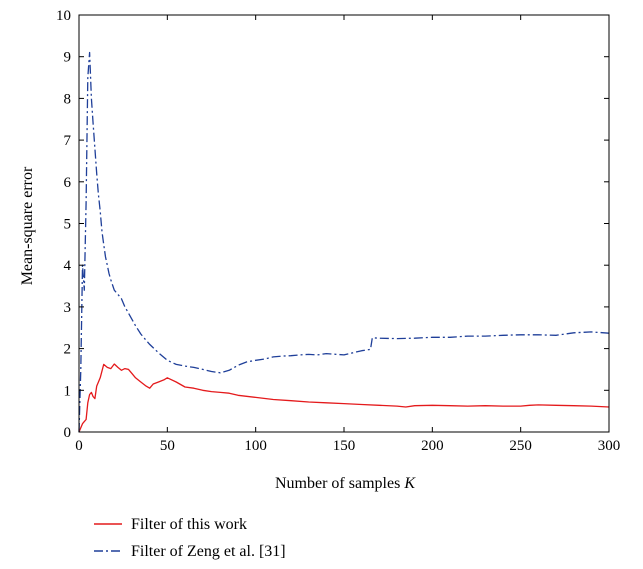 The height and width of the screenshot is (569, 643). What do you see at coordinates (68, 58) in the screenshot?
I see `y-tick-label: 9` at bounding box center [68, 58].